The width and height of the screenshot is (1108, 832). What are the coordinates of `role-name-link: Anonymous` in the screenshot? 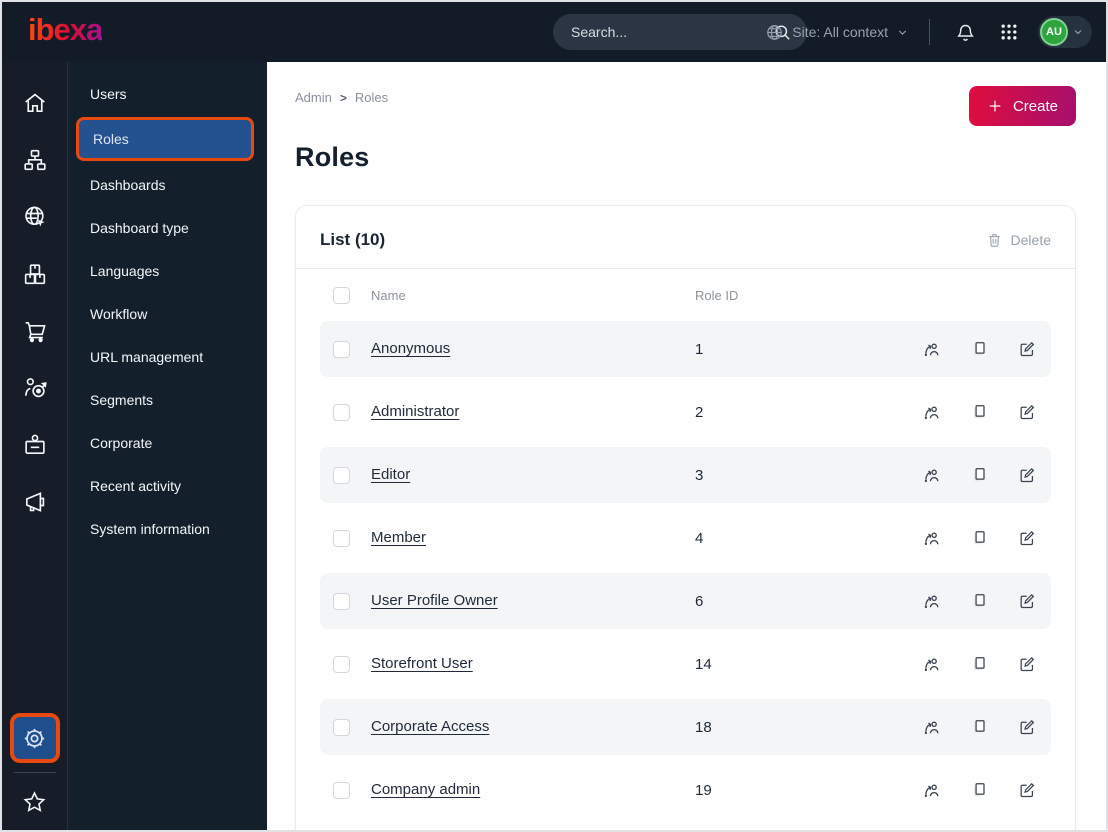 It's located at (411, 348).